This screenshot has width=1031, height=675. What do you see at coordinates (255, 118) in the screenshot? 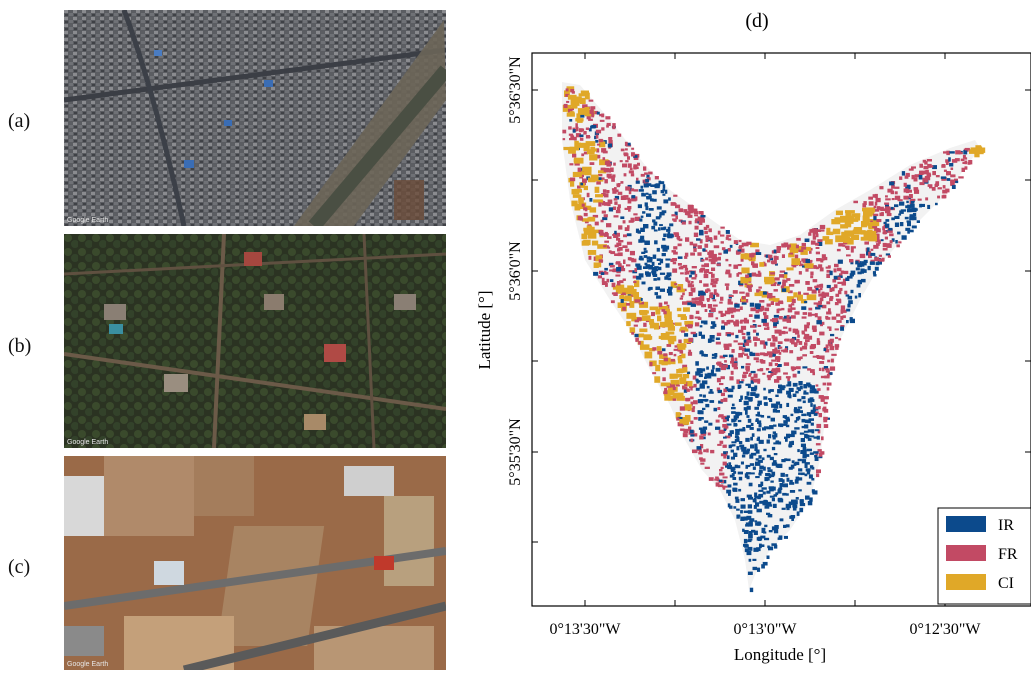
I see `satellite-image-a-graphic` at bounding box center [255, 118].